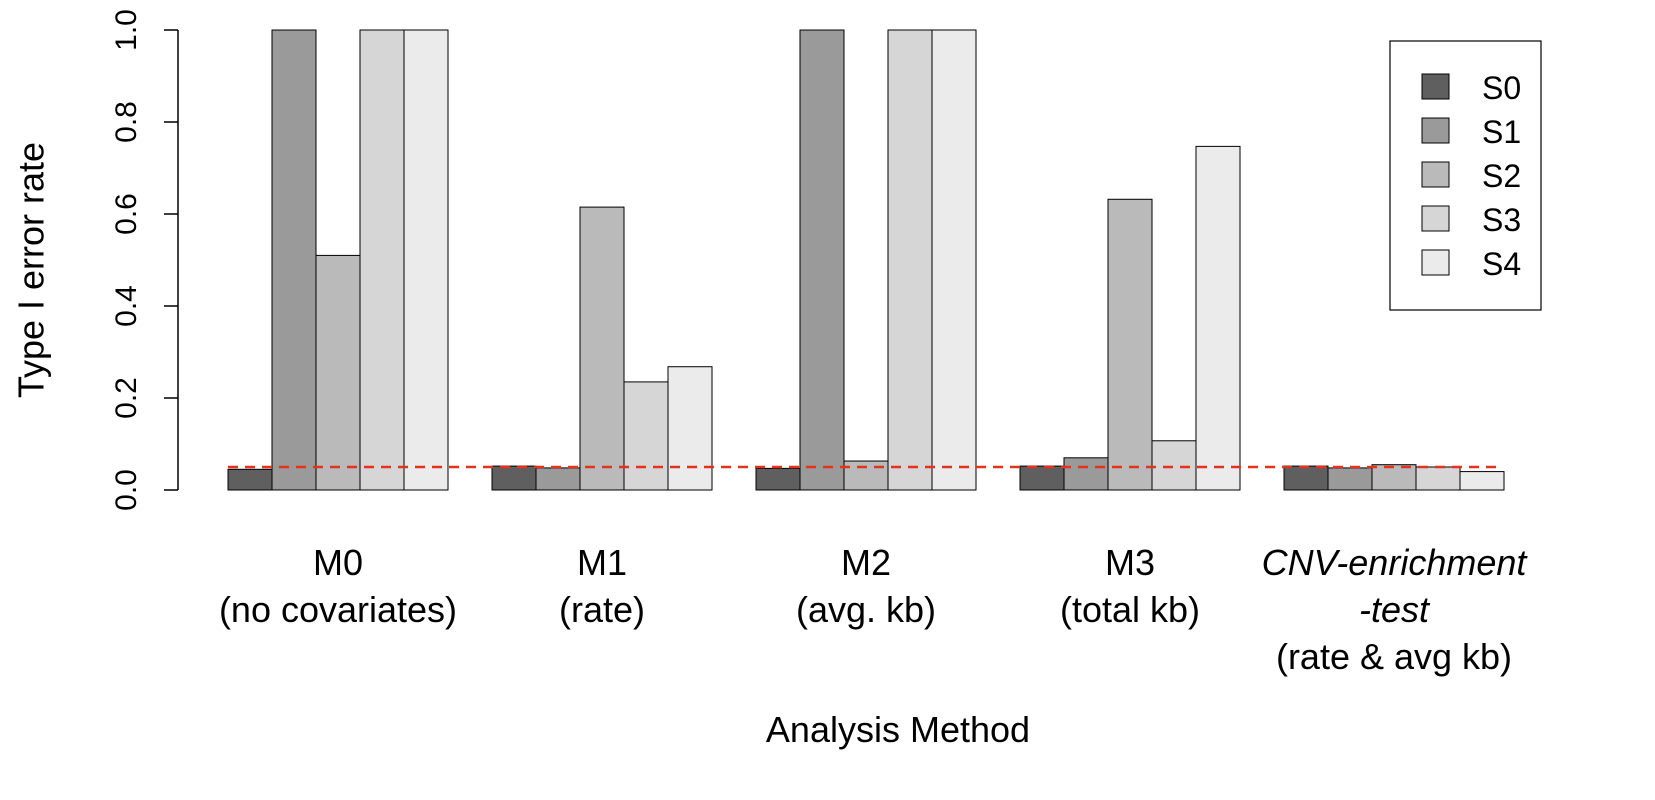 This screenshot has height=800, width=1655. What do you see at coordinates (1086, 474) in the screenshot?
I see `bar-S1-cat3` at bounding box center [1086, 474].